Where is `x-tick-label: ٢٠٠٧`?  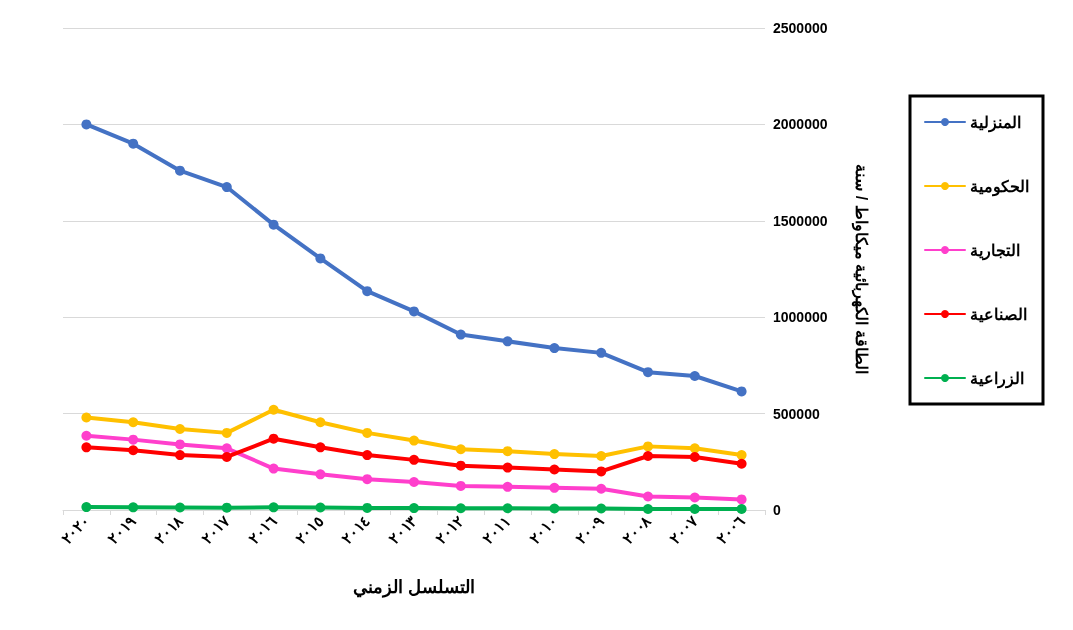
x-tick-label: ٢٠٠٧ is located at coordinates (684, 529).